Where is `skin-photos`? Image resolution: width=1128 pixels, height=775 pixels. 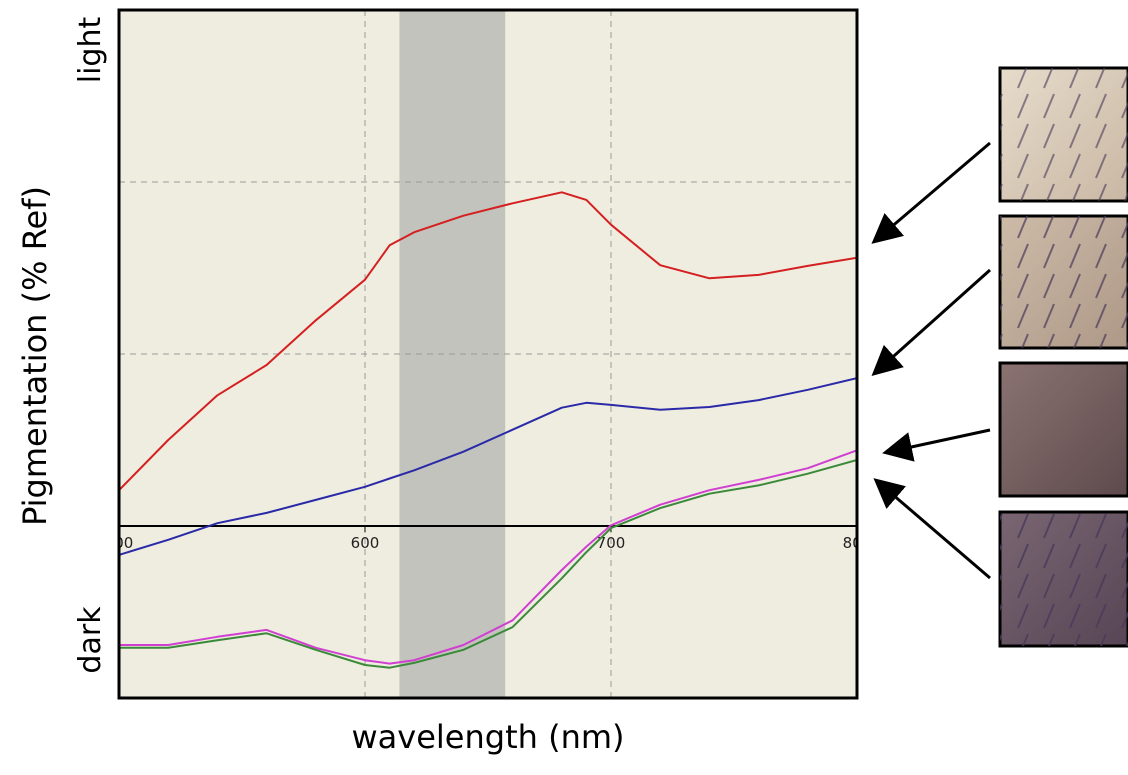 skin-photos is located at coordinates (1063, 357).